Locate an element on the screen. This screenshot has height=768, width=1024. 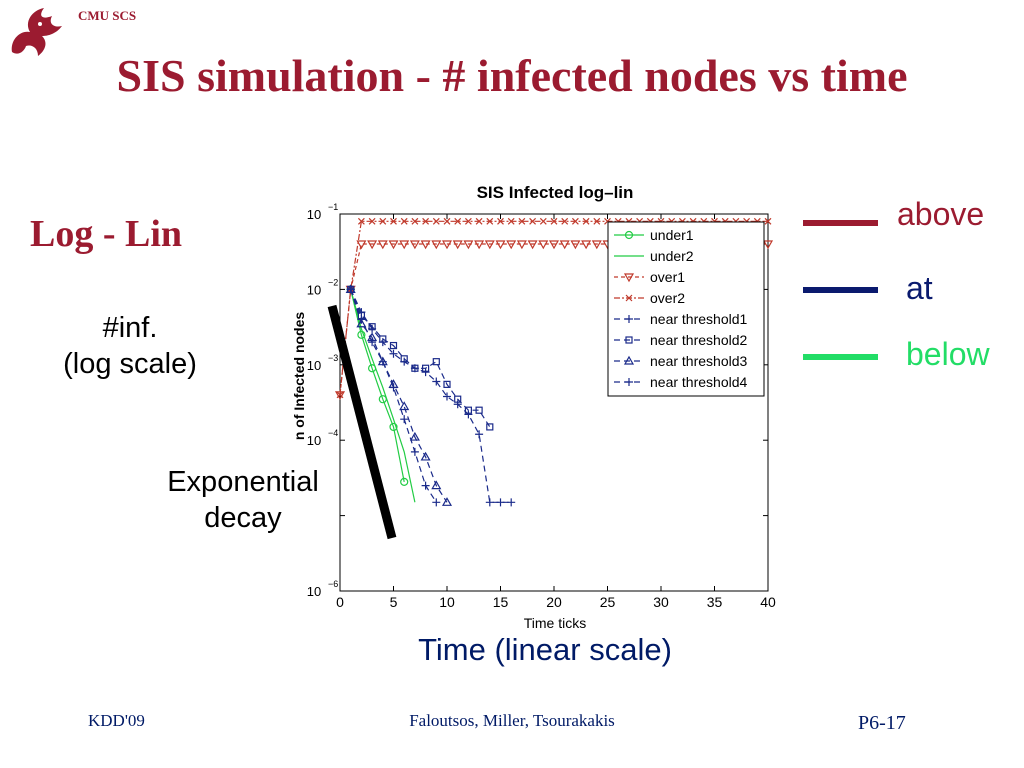
series-line-near-threshold3 is located at coordinates (399, 396).